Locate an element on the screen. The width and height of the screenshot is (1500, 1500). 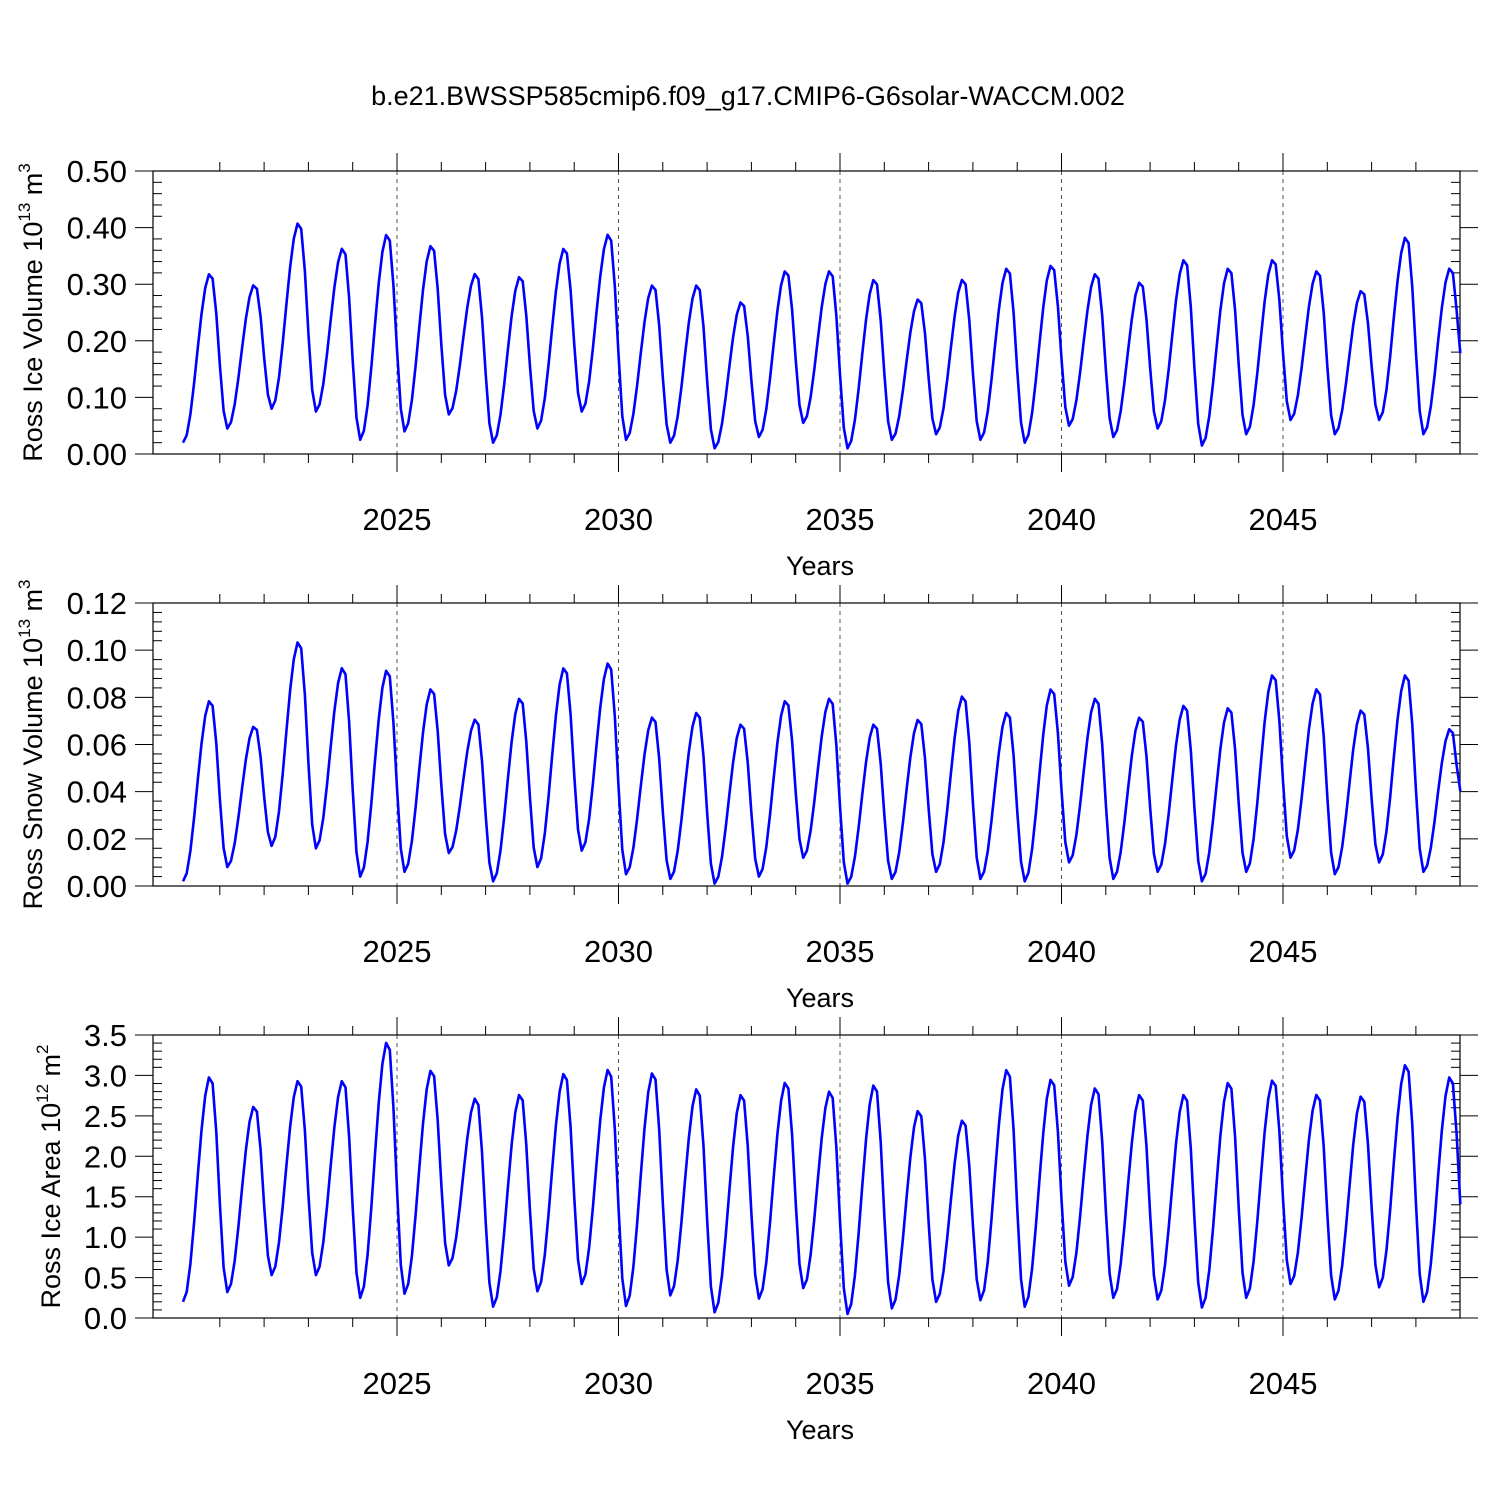
y-tick-label: 3.0 is located at coordinates (105, 1075).